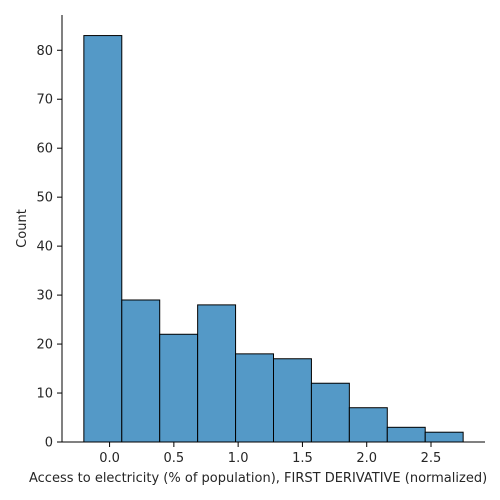 This screenshot has height=500, width=500. What do you see at coordinates (44, 247) in the screenshot?
I see `y-tick-label: 40` at bounding box center [44, 247].